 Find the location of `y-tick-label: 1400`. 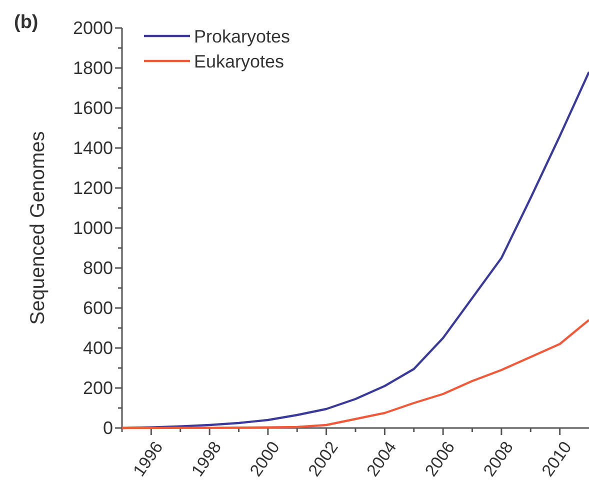

y-tick-label: 1400 is located at coordinates (92, 148).